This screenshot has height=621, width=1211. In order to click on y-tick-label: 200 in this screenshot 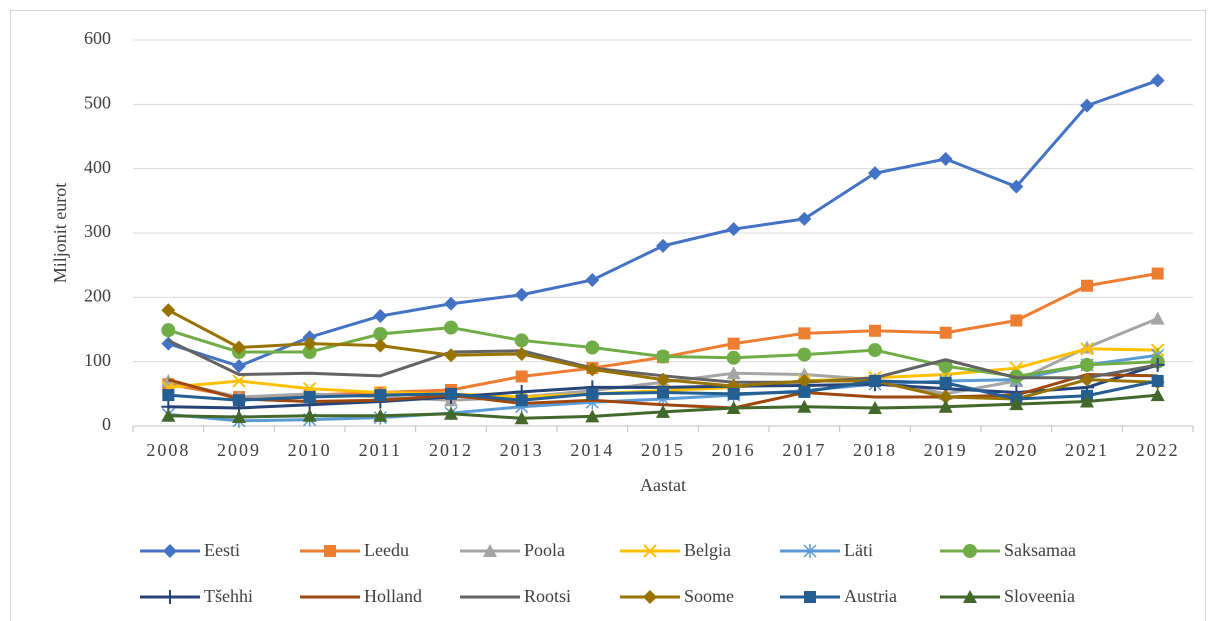, I will do `click(97, 295)`.